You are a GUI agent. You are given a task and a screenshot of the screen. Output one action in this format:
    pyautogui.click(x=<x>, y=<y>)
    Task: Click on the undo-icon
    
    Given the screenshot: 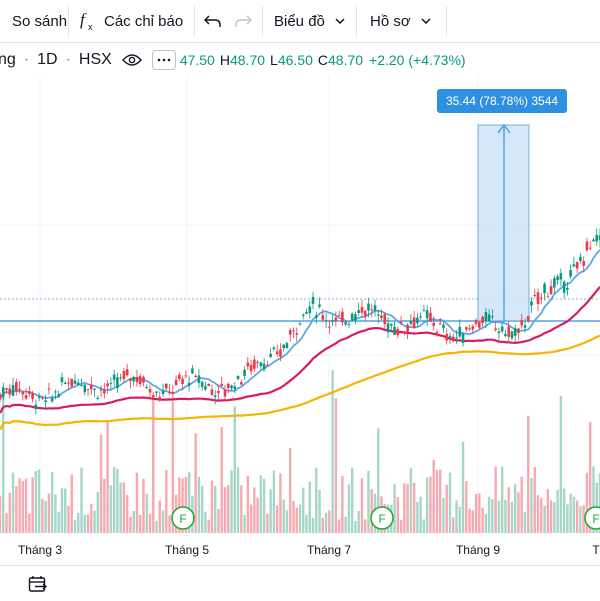 What is the action you would take?
    pyautogui.click(x=213, y=21)
    